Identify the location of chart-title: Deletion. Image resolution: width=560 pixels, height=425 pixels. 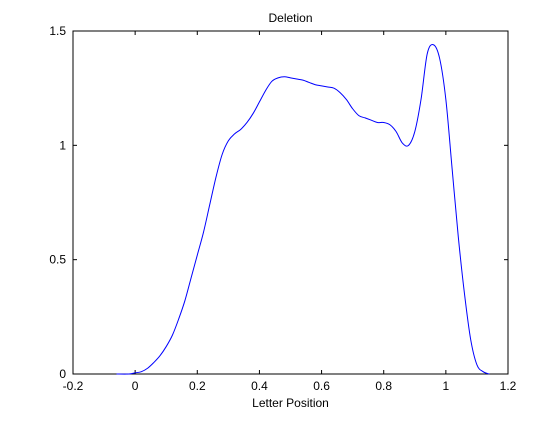
(290, 18).